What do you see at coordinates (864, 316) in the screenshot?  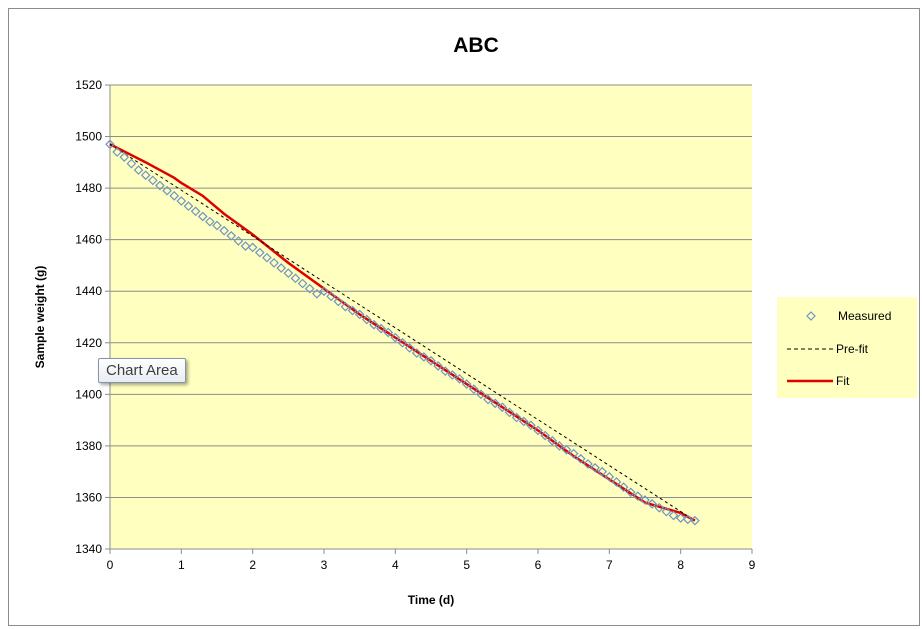 I see `legend-label: Measured` at bounding box center [864, 316].